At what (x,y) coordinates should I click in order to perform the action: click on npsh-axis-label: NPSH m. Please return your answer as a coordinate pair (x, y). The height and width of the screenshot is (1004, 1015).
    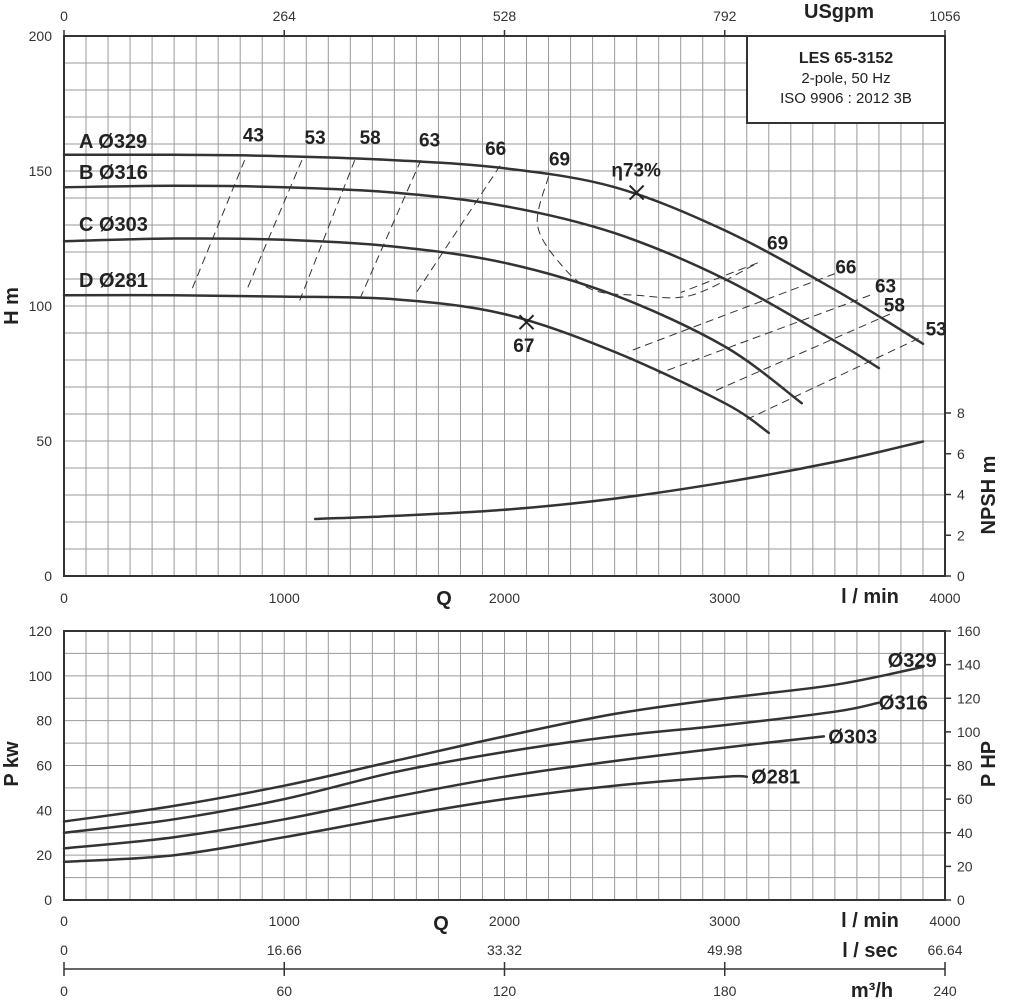
    Looking at the image, I should click on (989, 495).